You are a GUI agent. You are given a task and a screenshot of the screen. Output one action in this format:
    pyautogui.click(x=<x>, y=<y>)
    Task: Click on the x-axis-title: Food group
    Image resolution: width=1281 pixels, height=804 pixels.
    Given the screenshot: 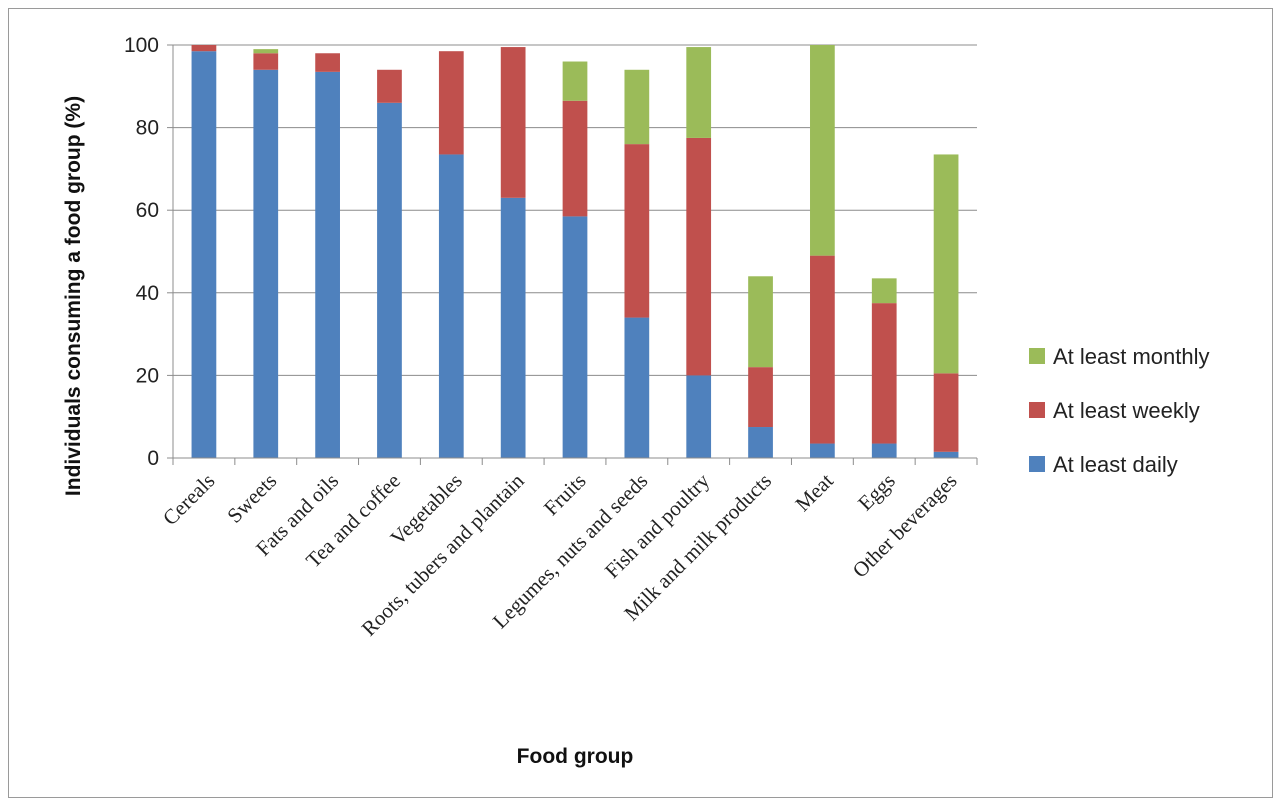 What is the action you would take?
    pyautogui.click(x=575, y=756)
    